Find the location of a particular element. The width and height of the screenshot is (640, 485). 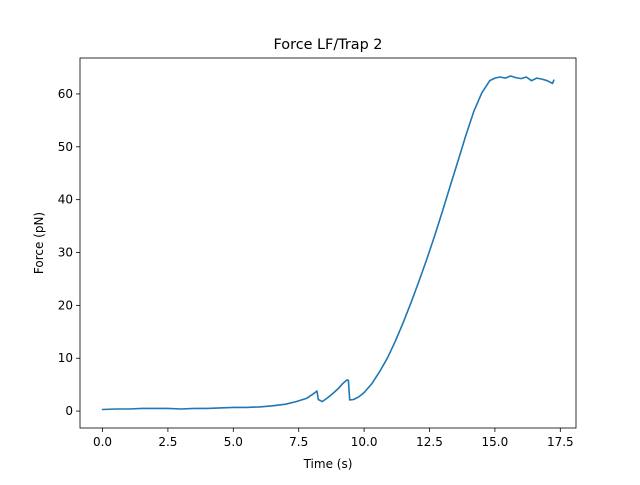

x-tick-label: 0.0 is located at coordinates (102, 442).